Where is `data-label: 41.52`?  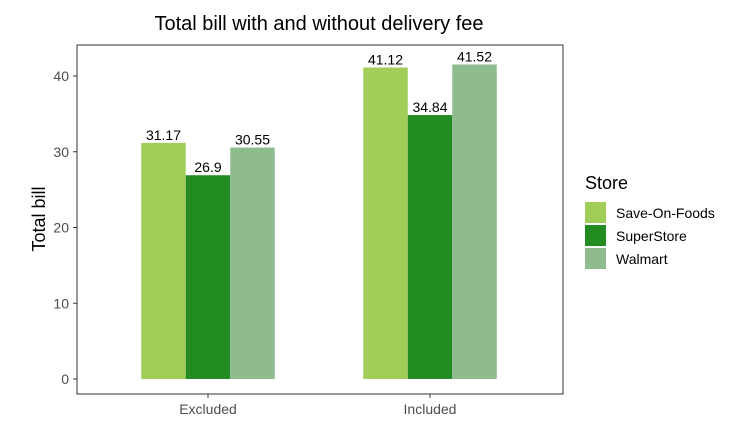 data-label: 41.52 is located at coordinates (474, 56).